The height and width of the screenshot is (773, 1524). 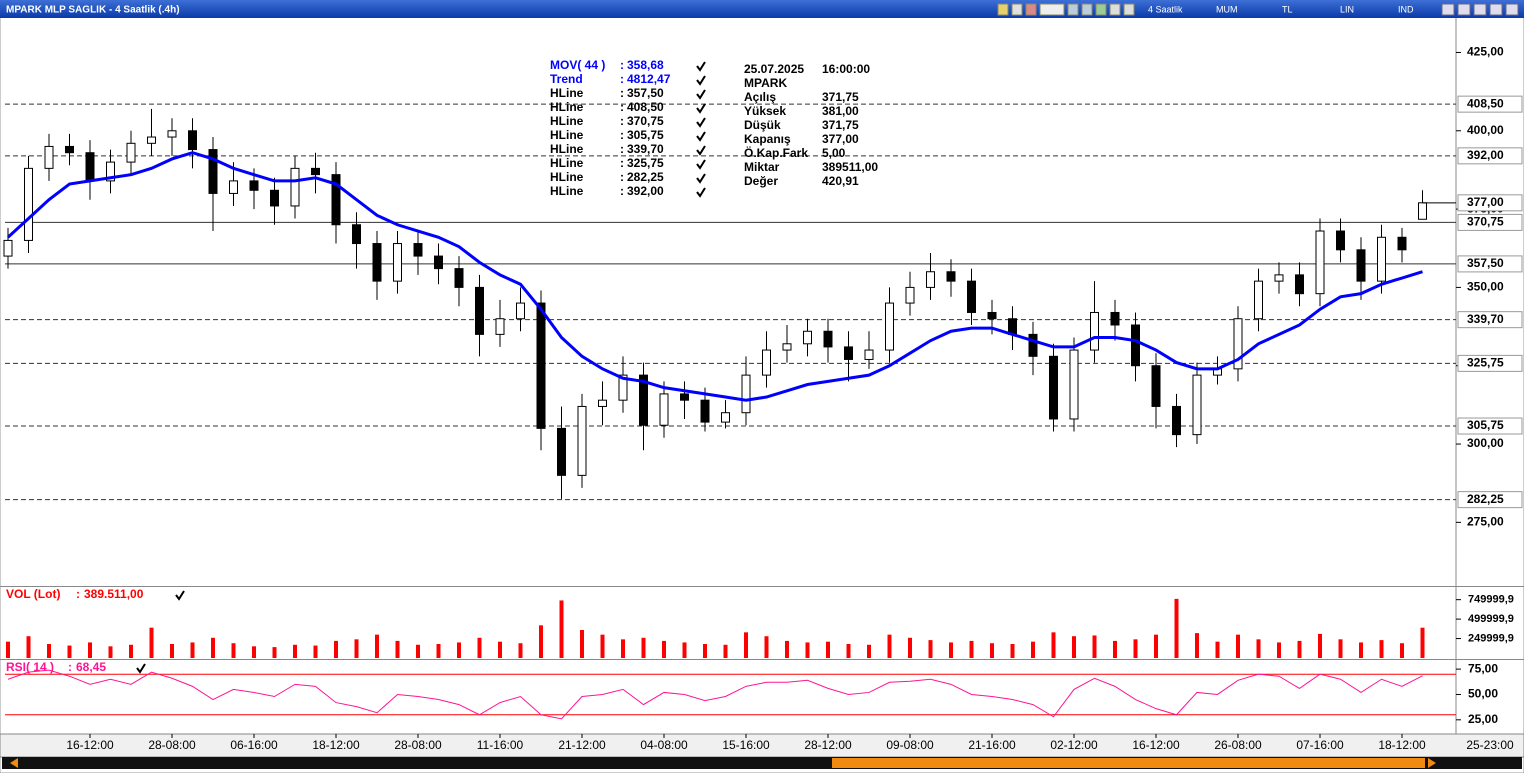 What do you see at coordinates (645, 191) in the screenshot?
I see `legend-value: 392,00` at bounding box center [645, 191].